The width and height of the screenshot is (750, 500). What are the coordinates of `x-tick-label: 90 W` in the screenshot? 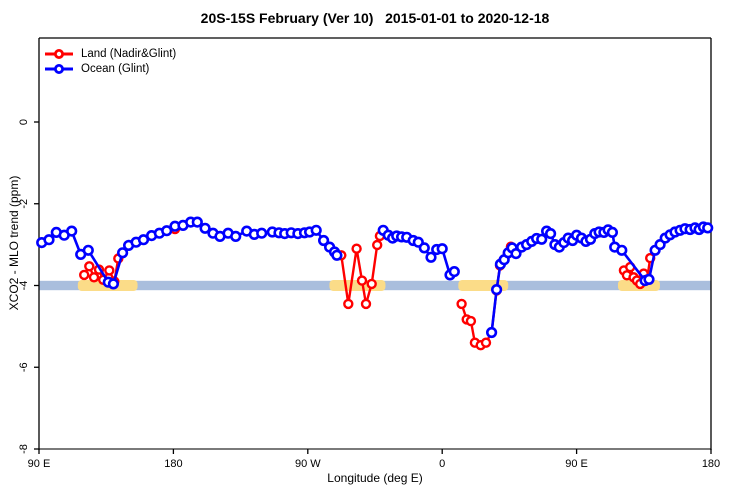 It's located at (308, 464).